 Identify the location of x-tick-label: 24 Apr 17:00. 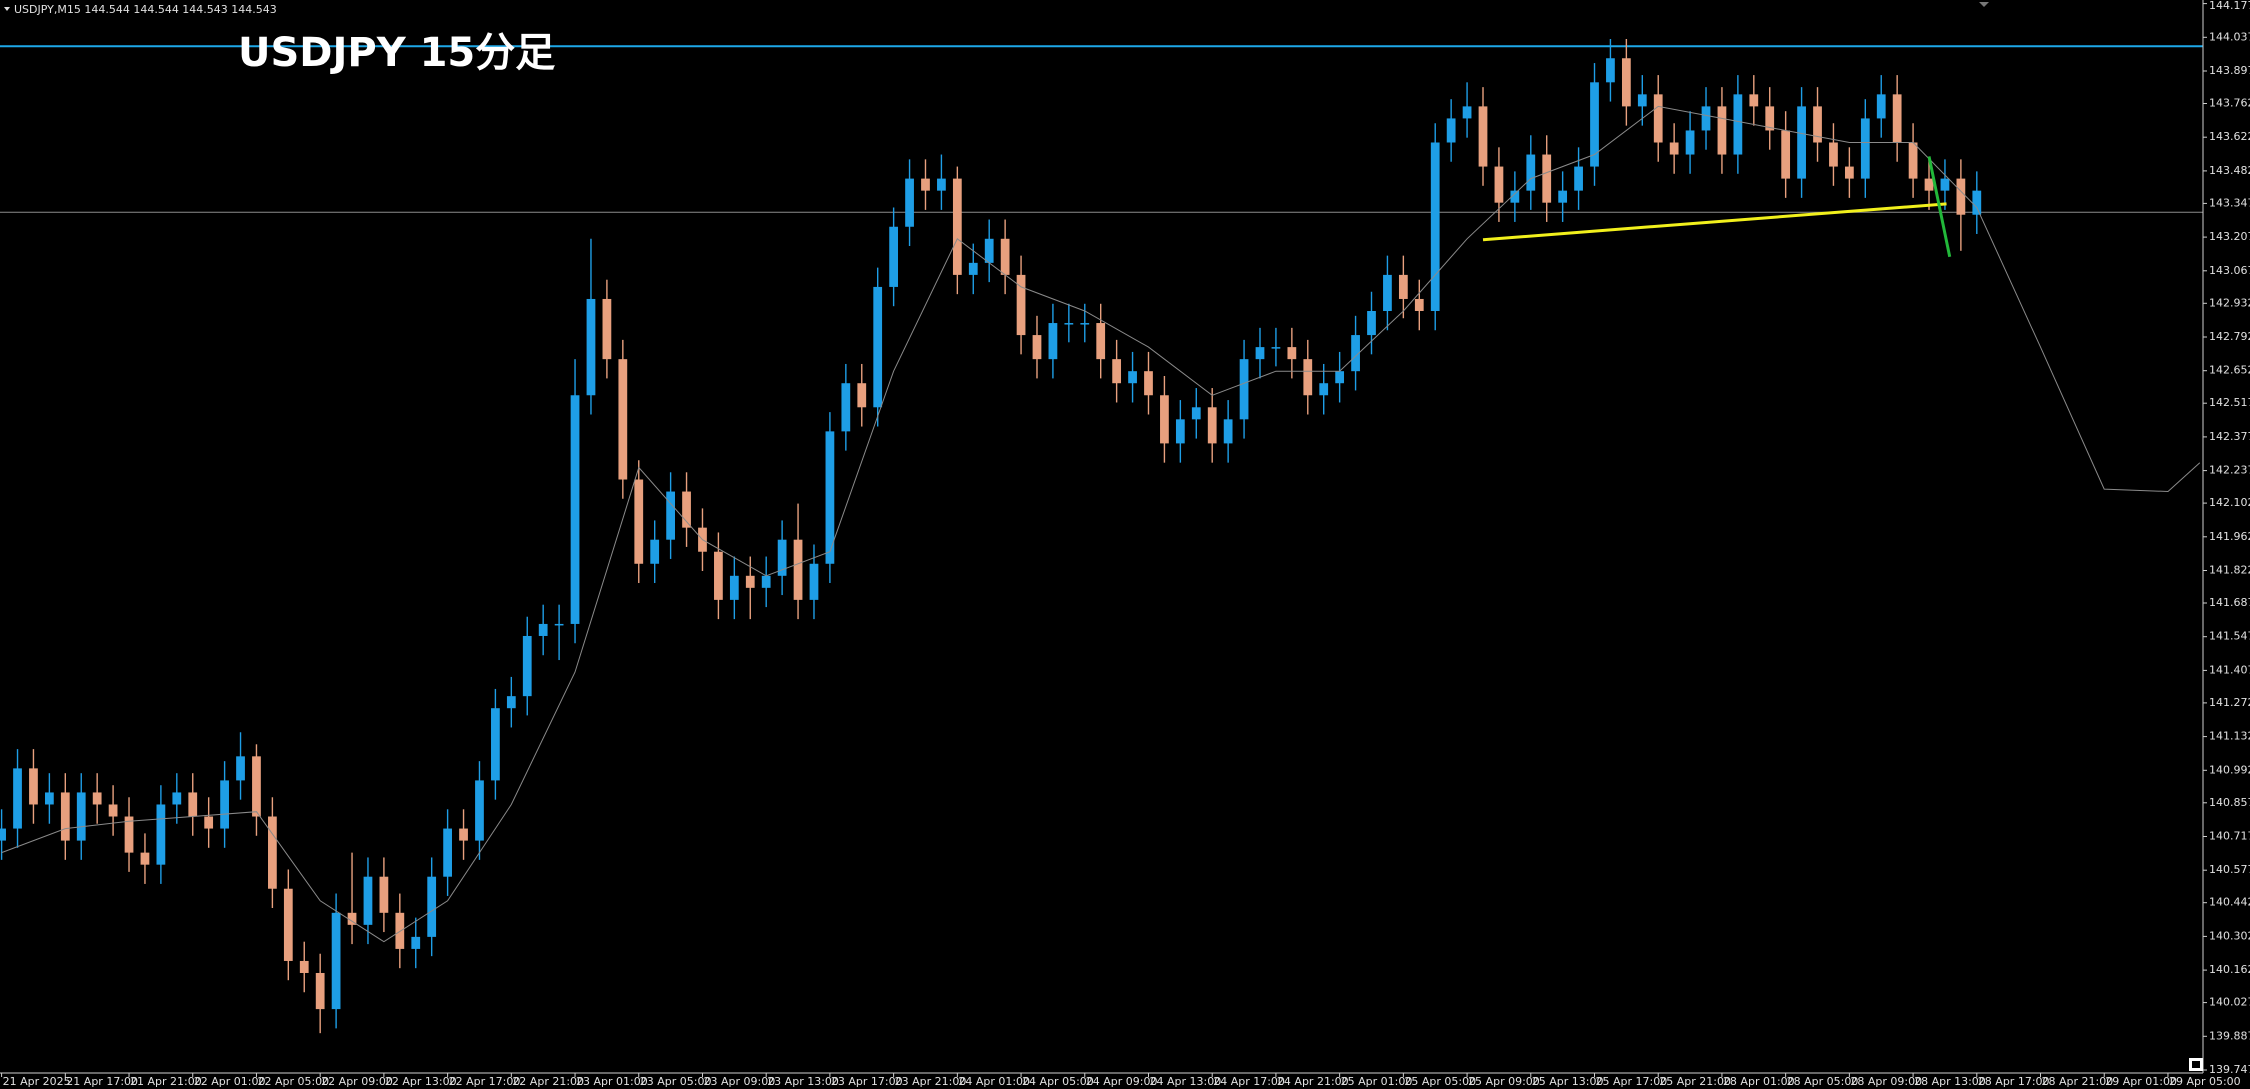
(1249, 1081).